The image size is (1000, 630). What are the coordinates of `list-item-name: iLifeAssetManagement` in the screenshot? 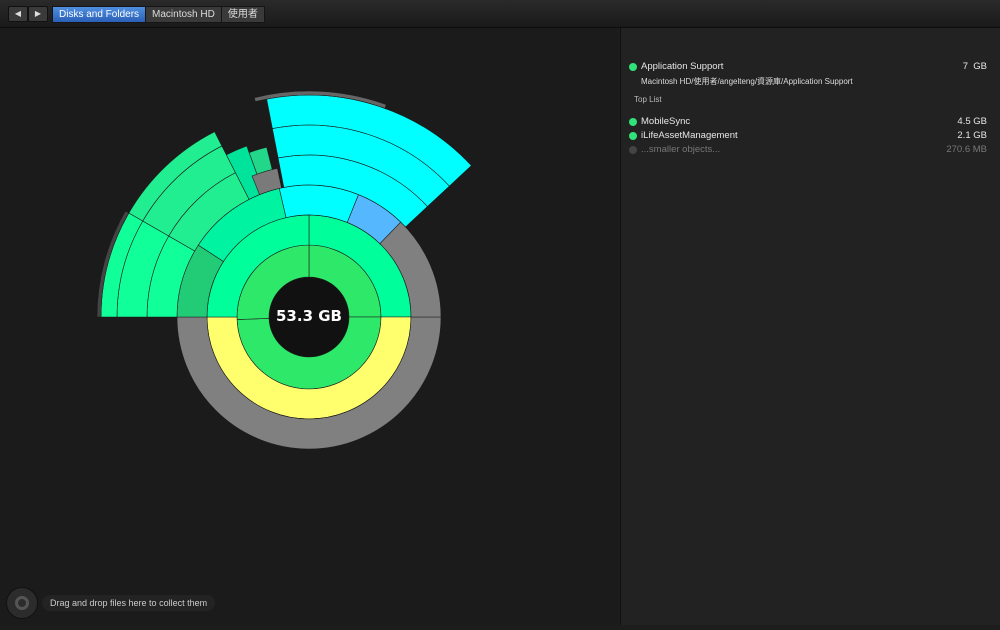 It's located at (689, 135).